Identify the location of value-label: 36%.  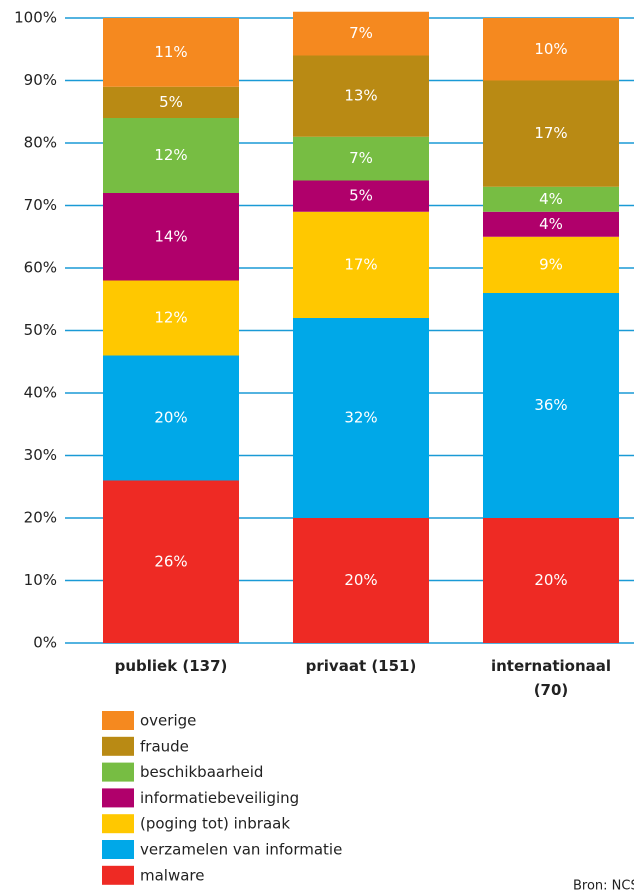
(550, 405).